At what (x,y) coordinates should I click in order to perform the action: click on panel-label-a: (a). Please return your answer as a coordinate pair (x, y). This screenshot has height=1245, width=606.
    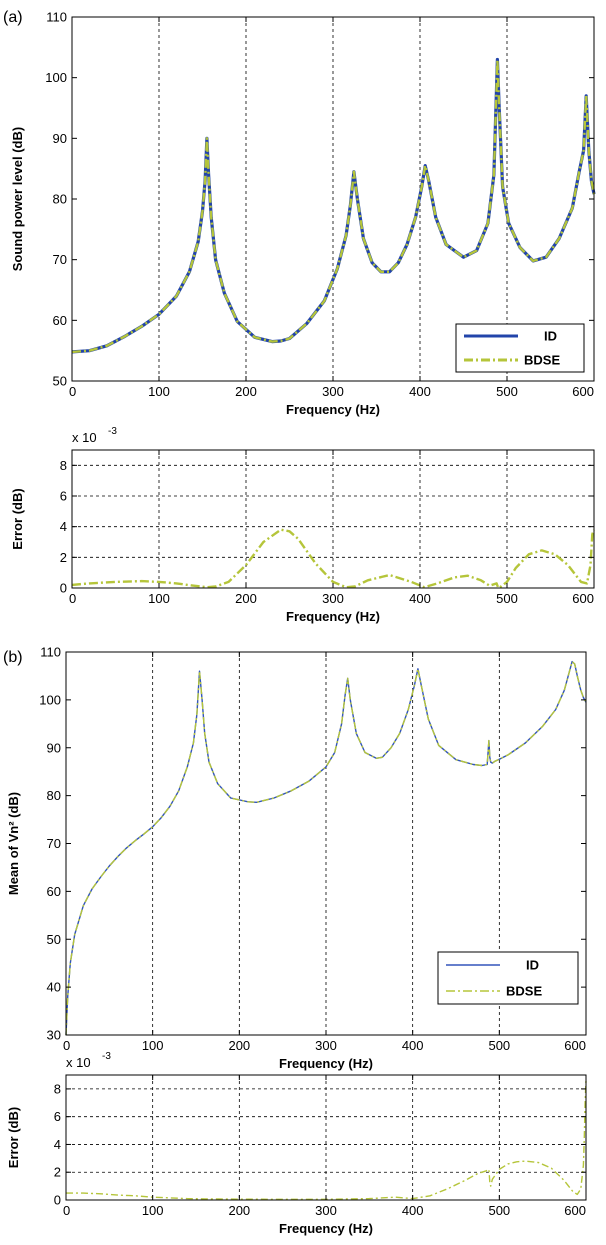
    Looking at the image, I should click on (13, 17).